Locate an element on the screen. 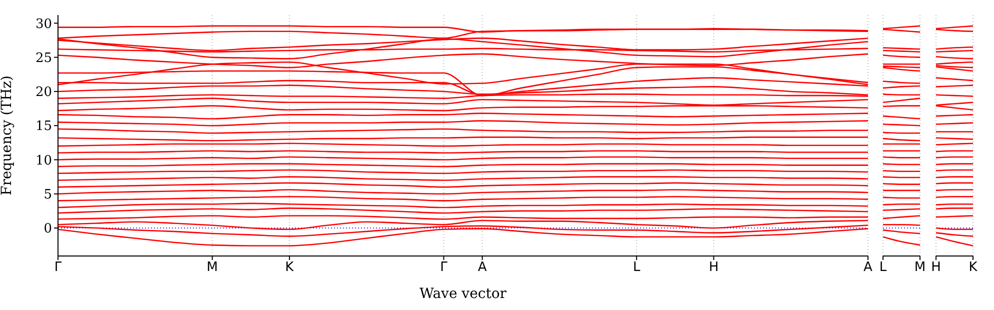 This screenshot has height=310, width=994. y-tick-label: 5 is located at coordinates (48, 194).